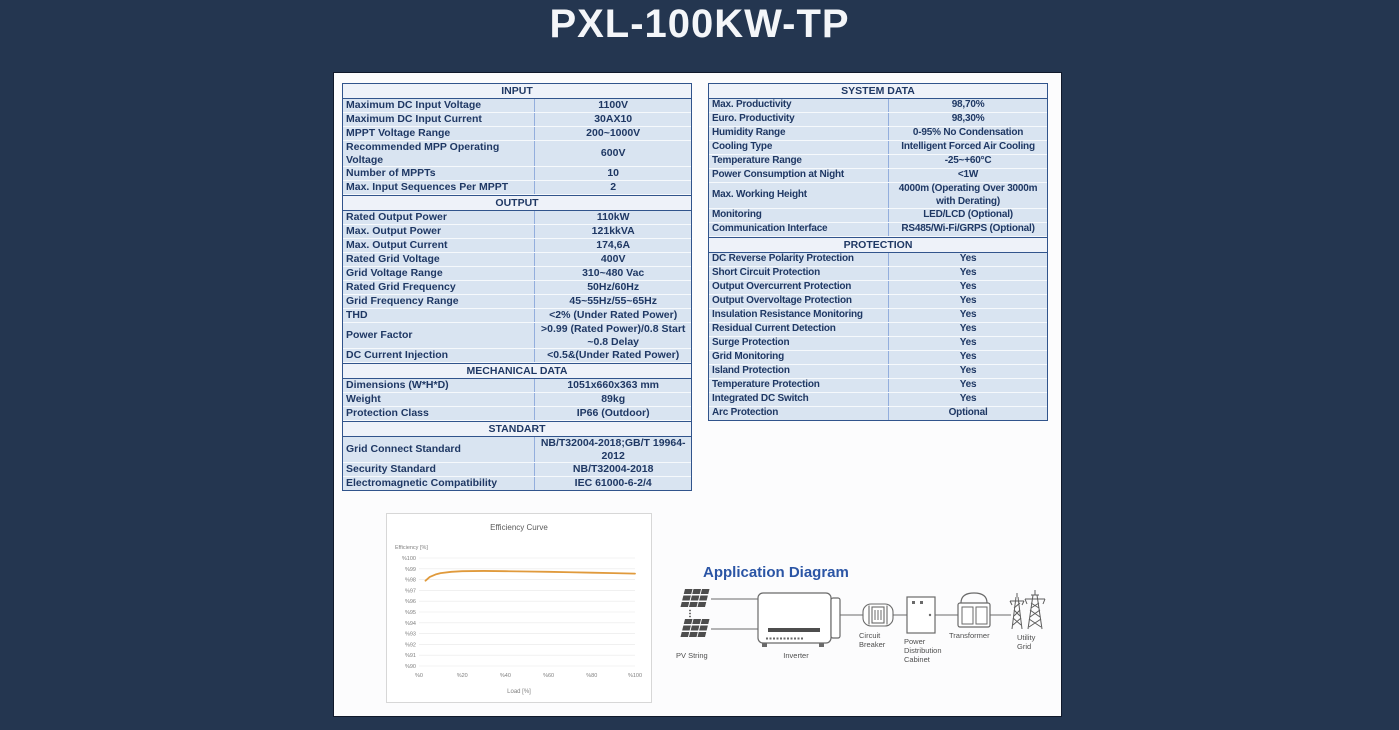  I want to click on spec-label: Maximum DC Input Voltage, so click(414, 105).